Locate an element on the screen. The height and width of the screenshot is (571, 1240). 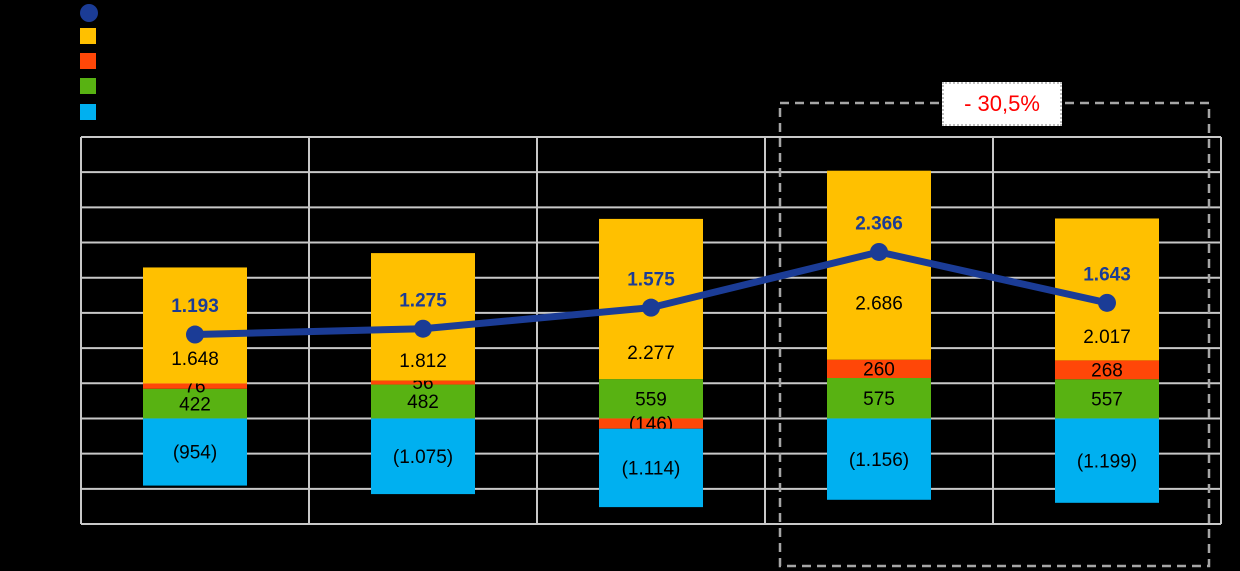
legend-item-green-series is located at coordinates (92, 86).